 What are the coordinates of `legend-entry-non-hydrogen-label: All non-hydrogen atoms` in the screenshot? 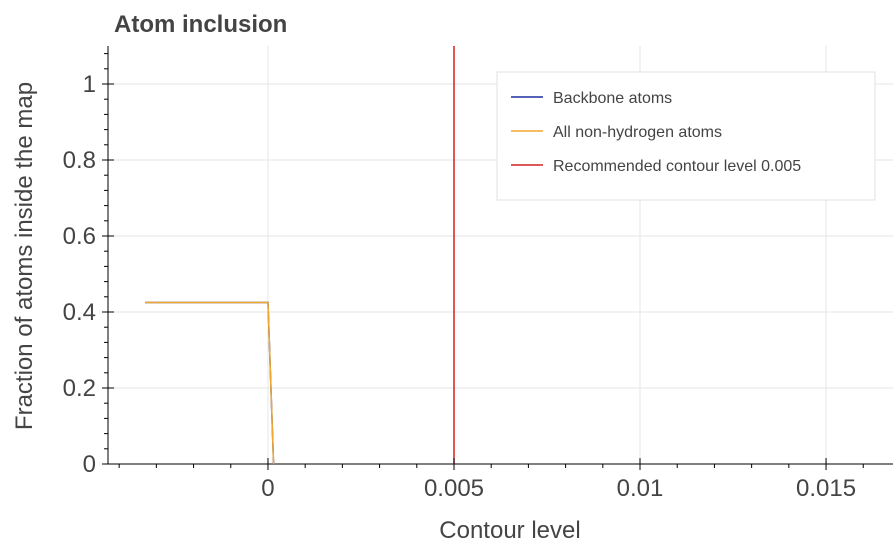 It's located at (637, 132).